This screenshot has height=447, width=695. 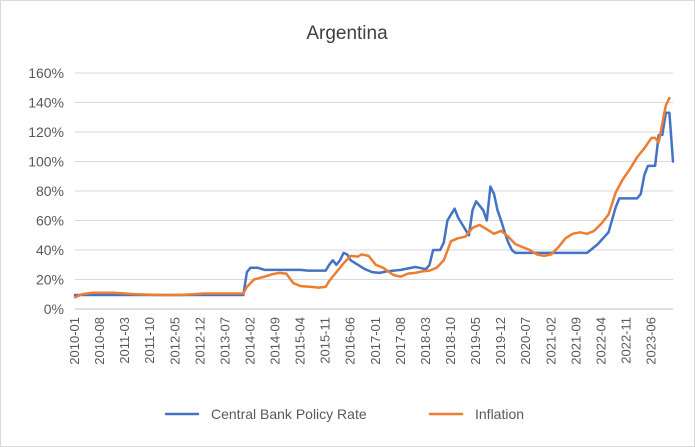 I want to click on x-tick-label: 2014-09, so click(x=275, y=341).